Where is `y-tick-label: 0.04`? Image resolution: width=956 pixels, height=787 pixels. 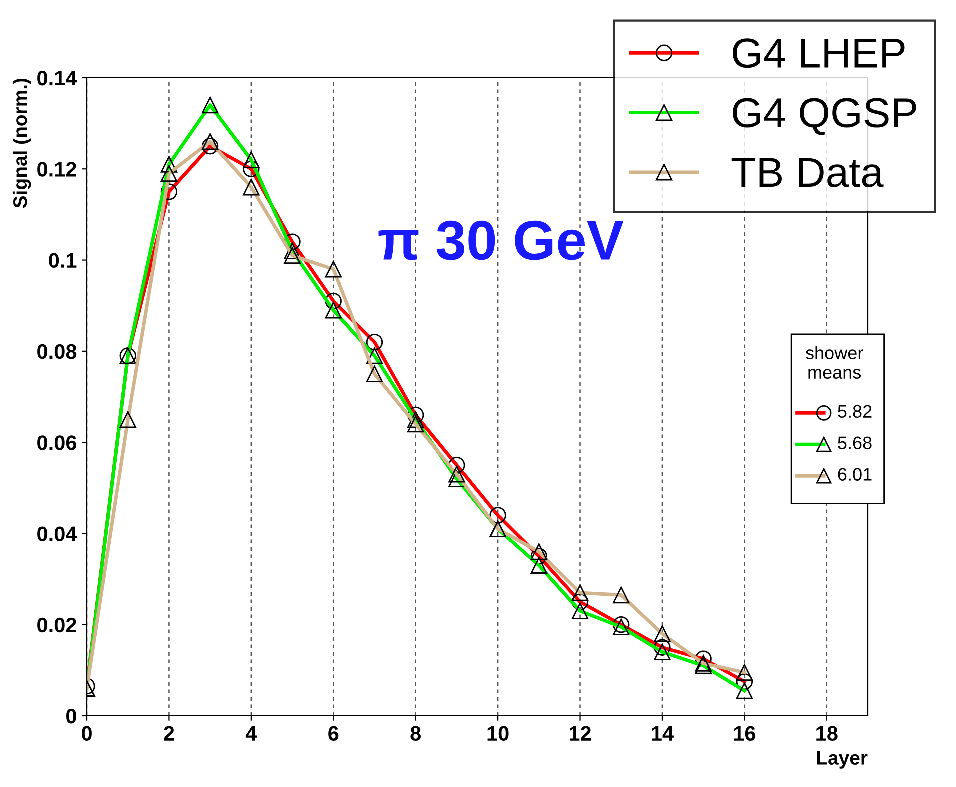
y-tick-label: 0.04 is located at coordinates (58, 534).